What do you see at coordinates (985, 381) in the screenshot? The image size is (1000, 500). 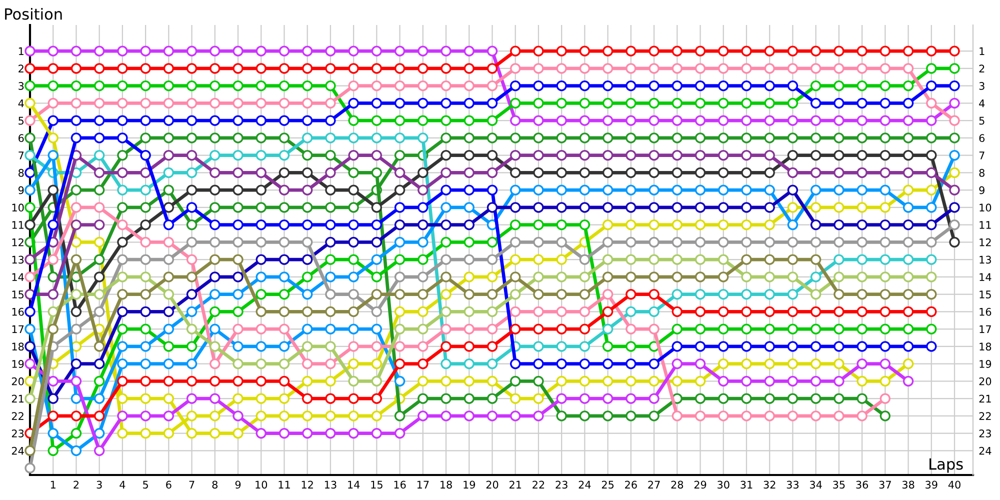 I see `y2-tick-label: 20` at bounding box center [985, 381].